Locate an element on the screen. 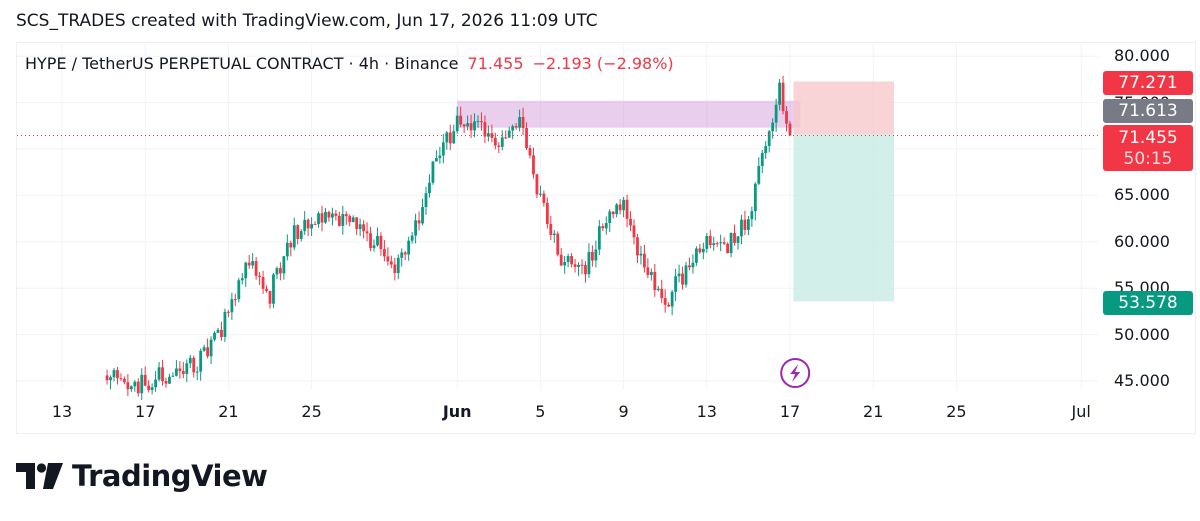 The height and width of the screenshot is (521, 1200). last-price-badge: 71.455 50:15 is located at coordinates (1148, 148).